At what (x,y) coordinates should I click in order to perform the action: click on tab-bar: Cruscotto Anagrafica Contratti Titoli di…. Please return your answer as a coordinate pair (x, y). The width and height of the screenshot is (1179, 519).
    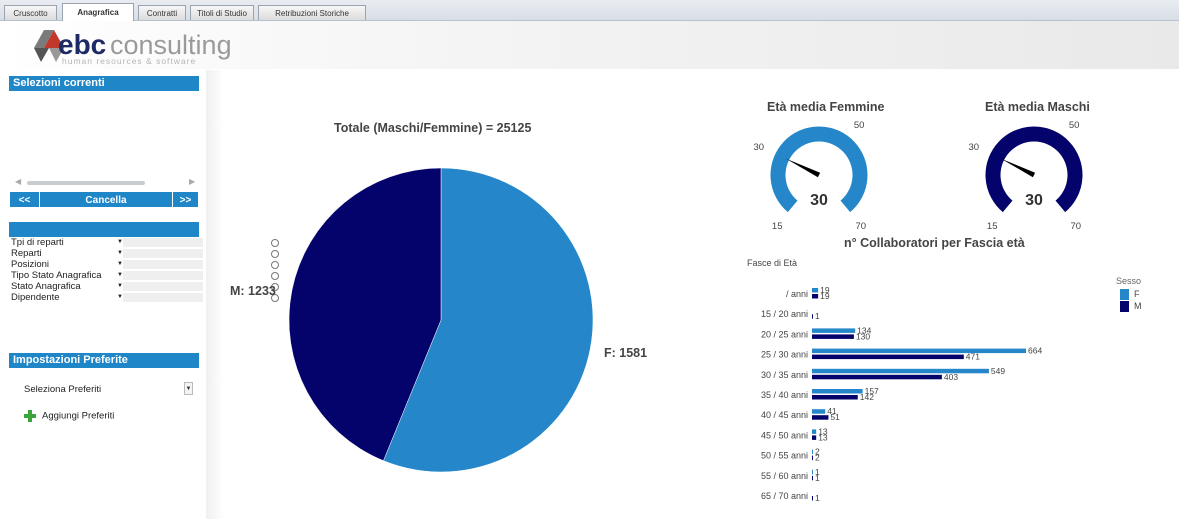
    Looking at the image, I should click on (589, 10).